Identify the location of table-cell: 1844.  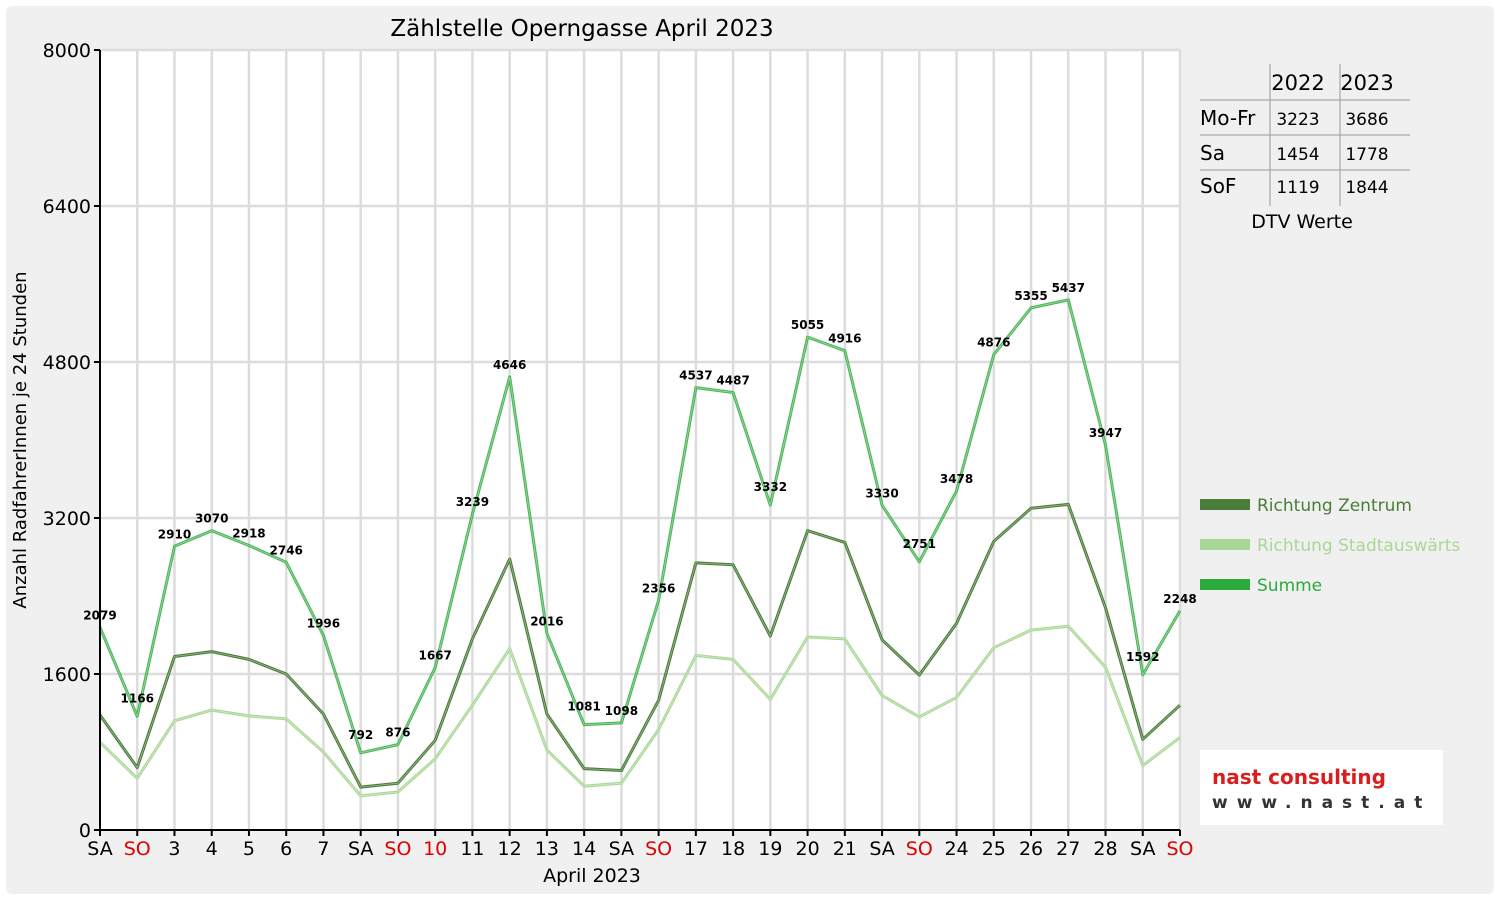
(1366, 188).